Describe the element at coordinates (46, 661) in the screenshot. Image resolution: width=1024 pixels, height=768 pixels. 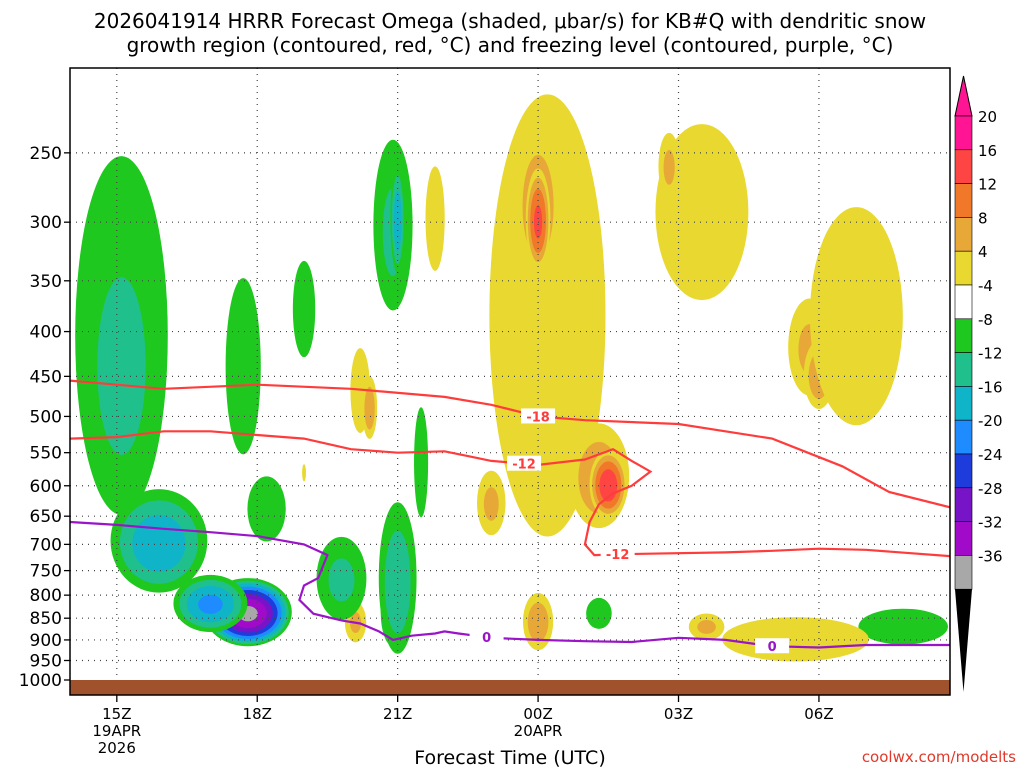
I see `y-tick-label-950: 950` at that location.